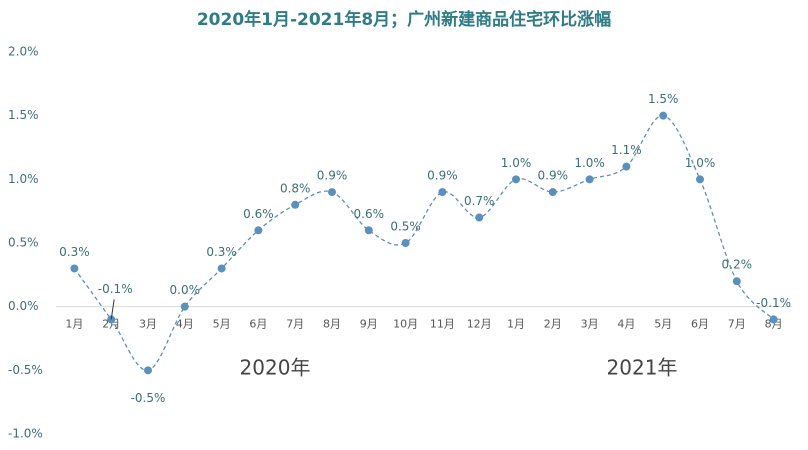  Describe the element at coordinates (626, 150) in the screenshot. I see `data-label: 1.1%` at that location.